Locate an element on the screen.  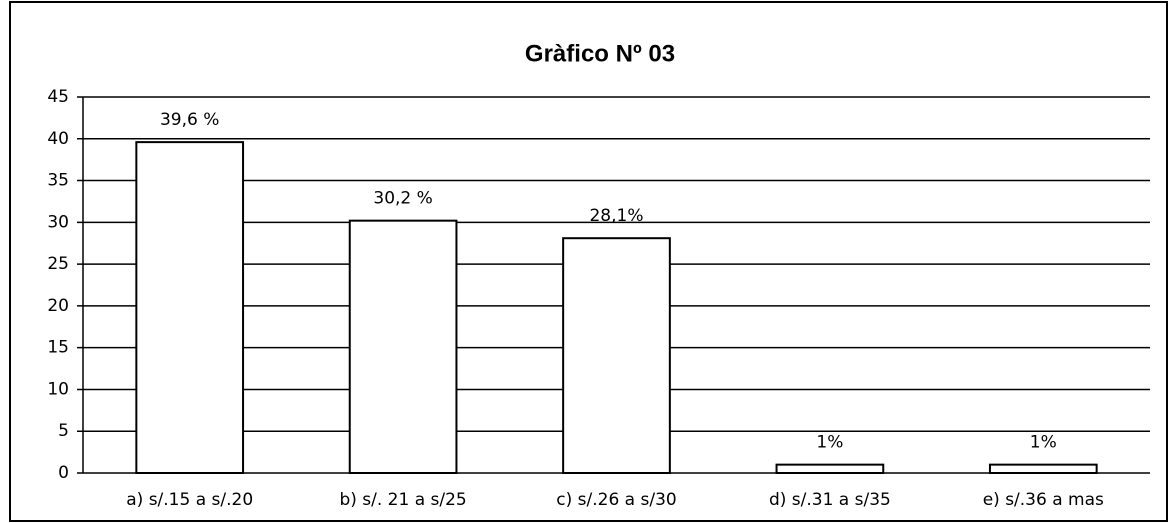
y-tick-label: 45 is located at coordinates (58, 97).